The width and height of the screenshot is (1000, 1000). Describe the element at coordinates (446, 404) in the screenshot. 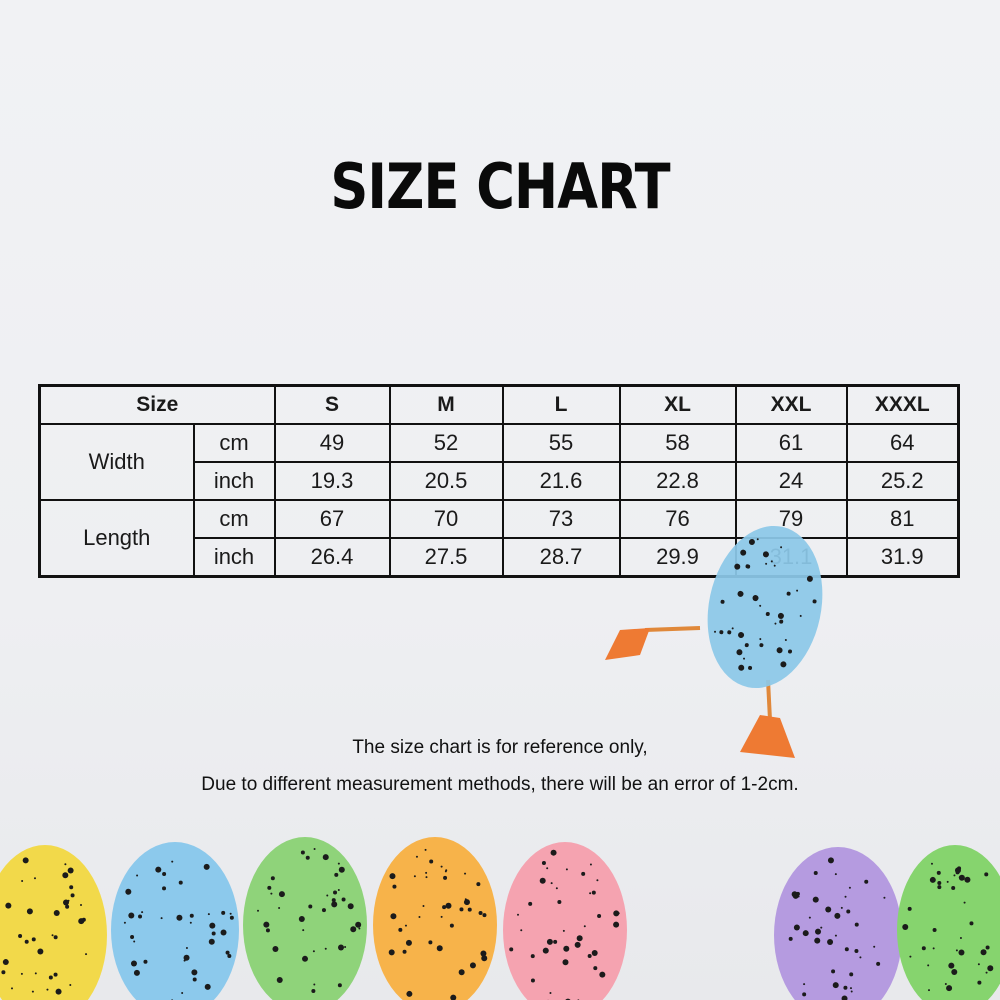

I see `header-m: M` at that location.